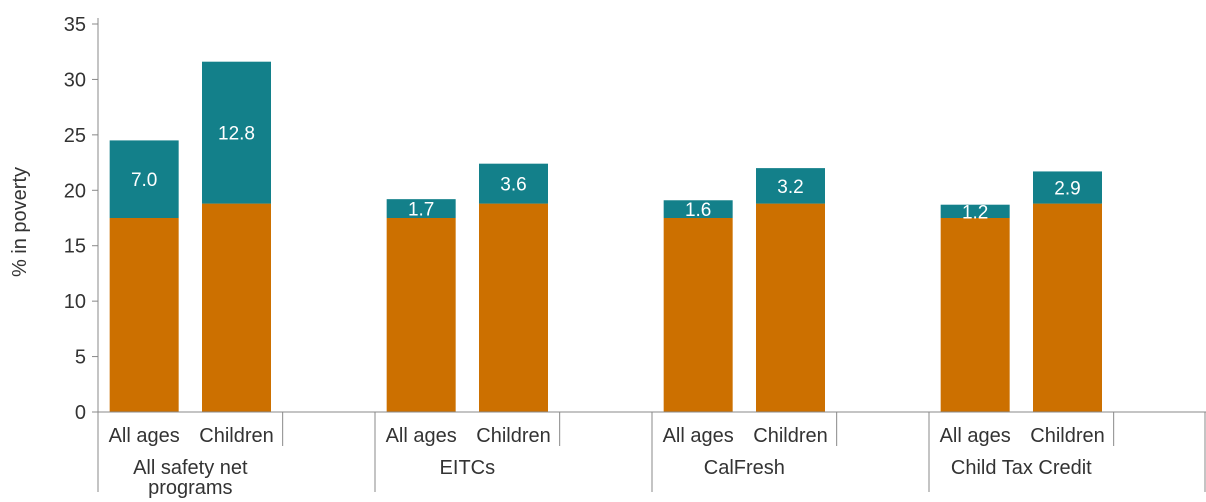 The width and height of the screenshot is (1206, 502). I want to click on bar-data-label: 3.2, so click(790, 187).